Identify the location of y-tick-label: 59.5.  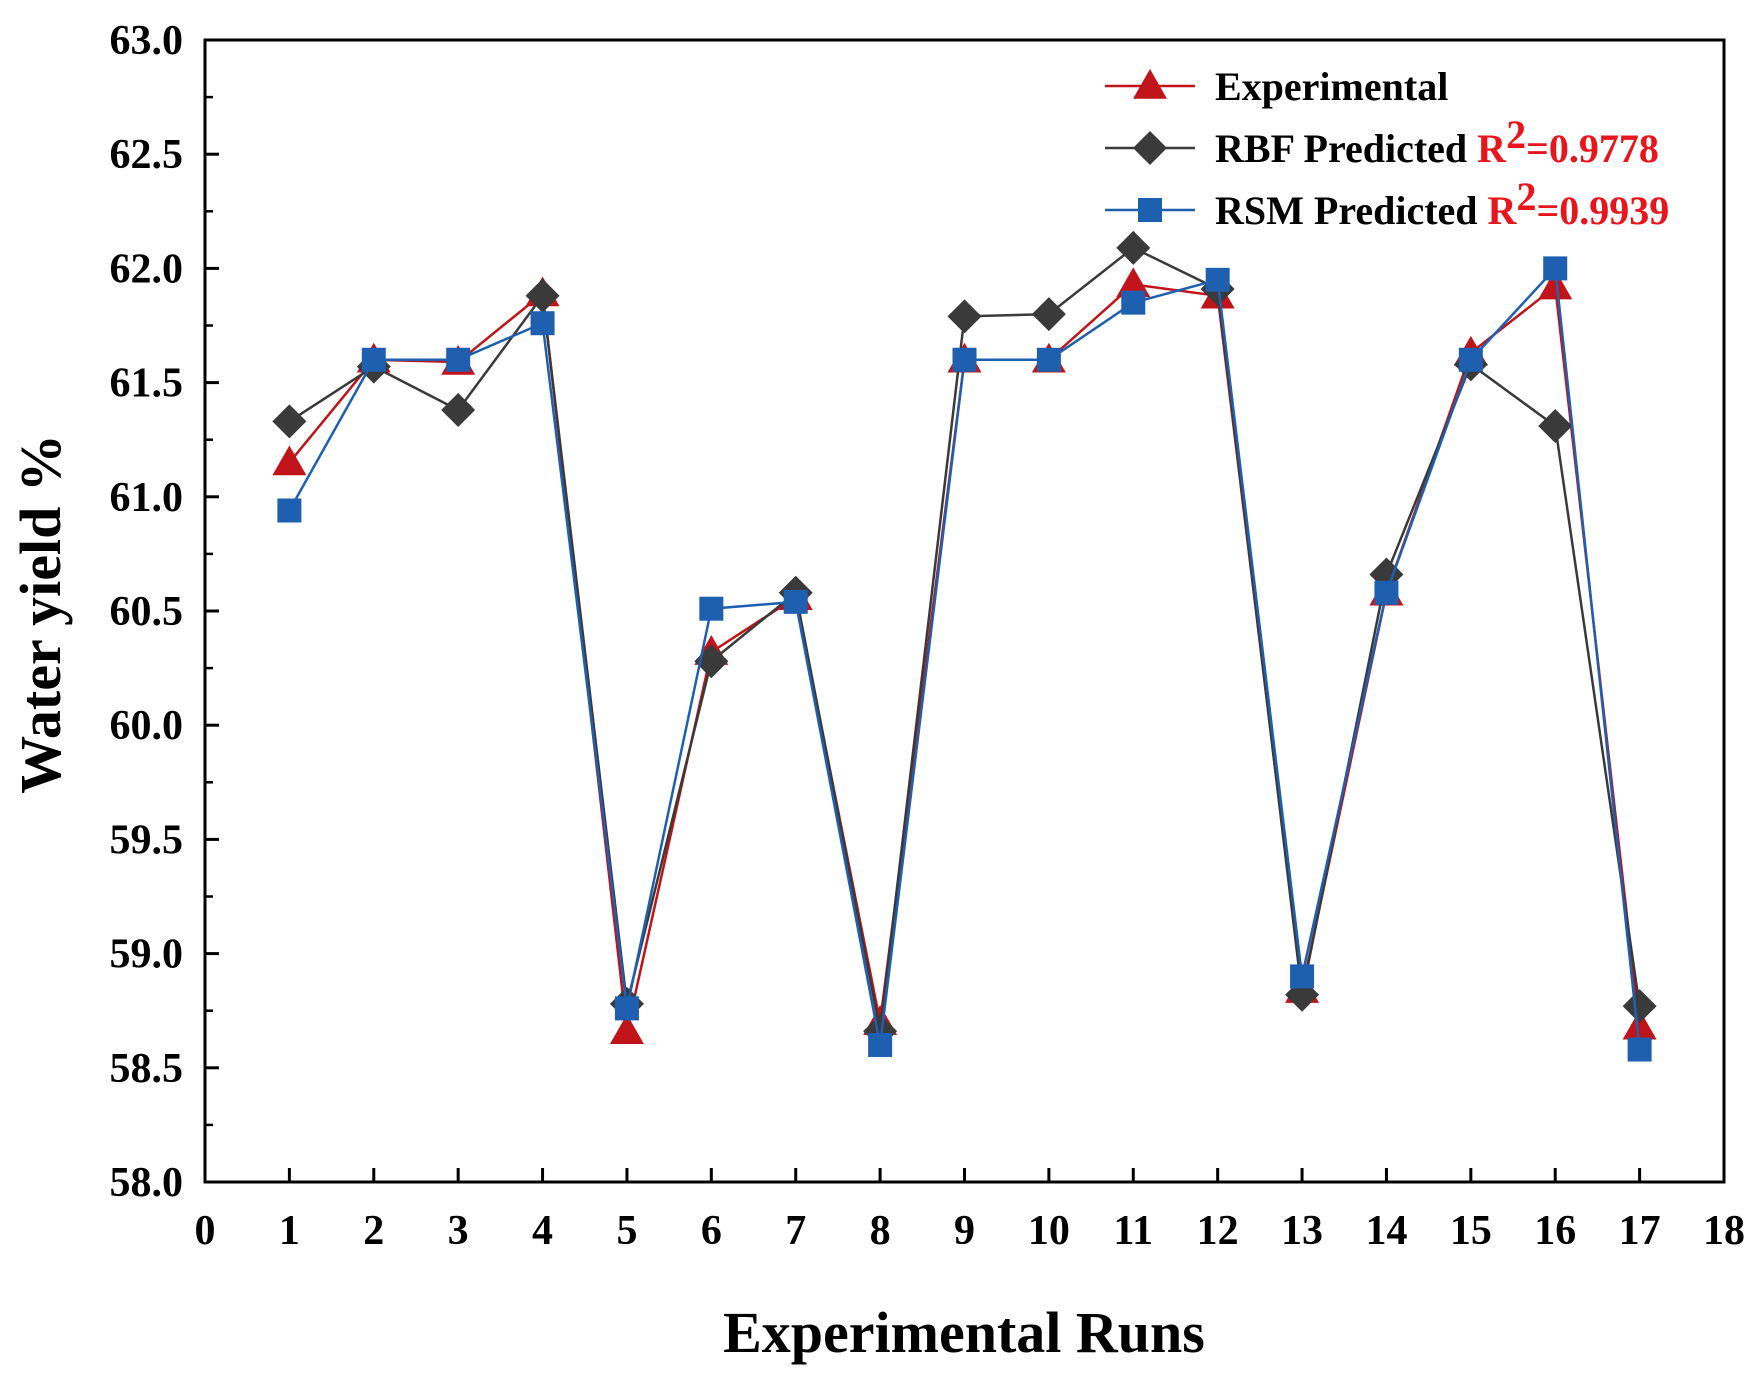
(147, 840).